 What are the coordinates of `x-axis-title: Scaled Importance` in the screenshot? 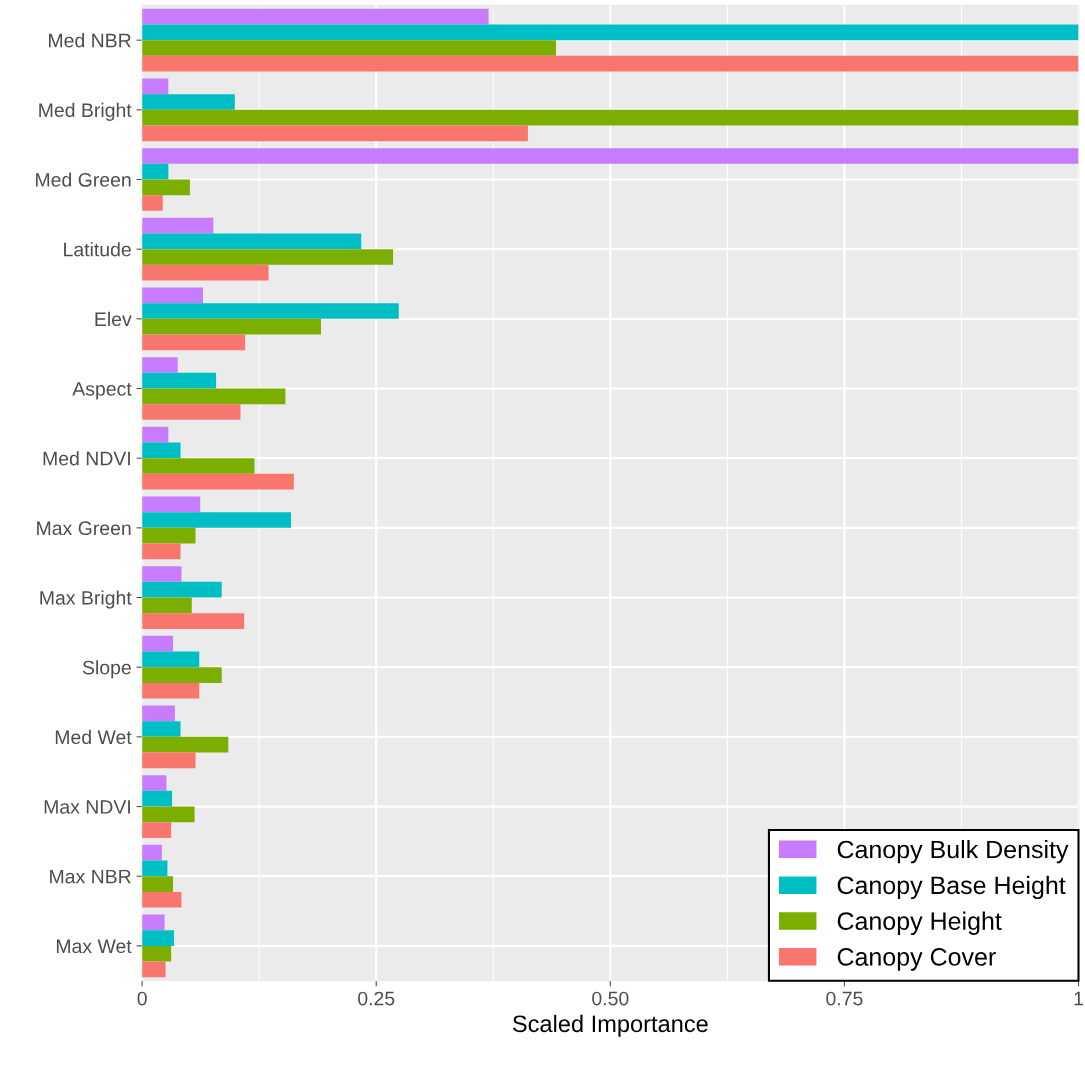 It's located at (610, 1025).